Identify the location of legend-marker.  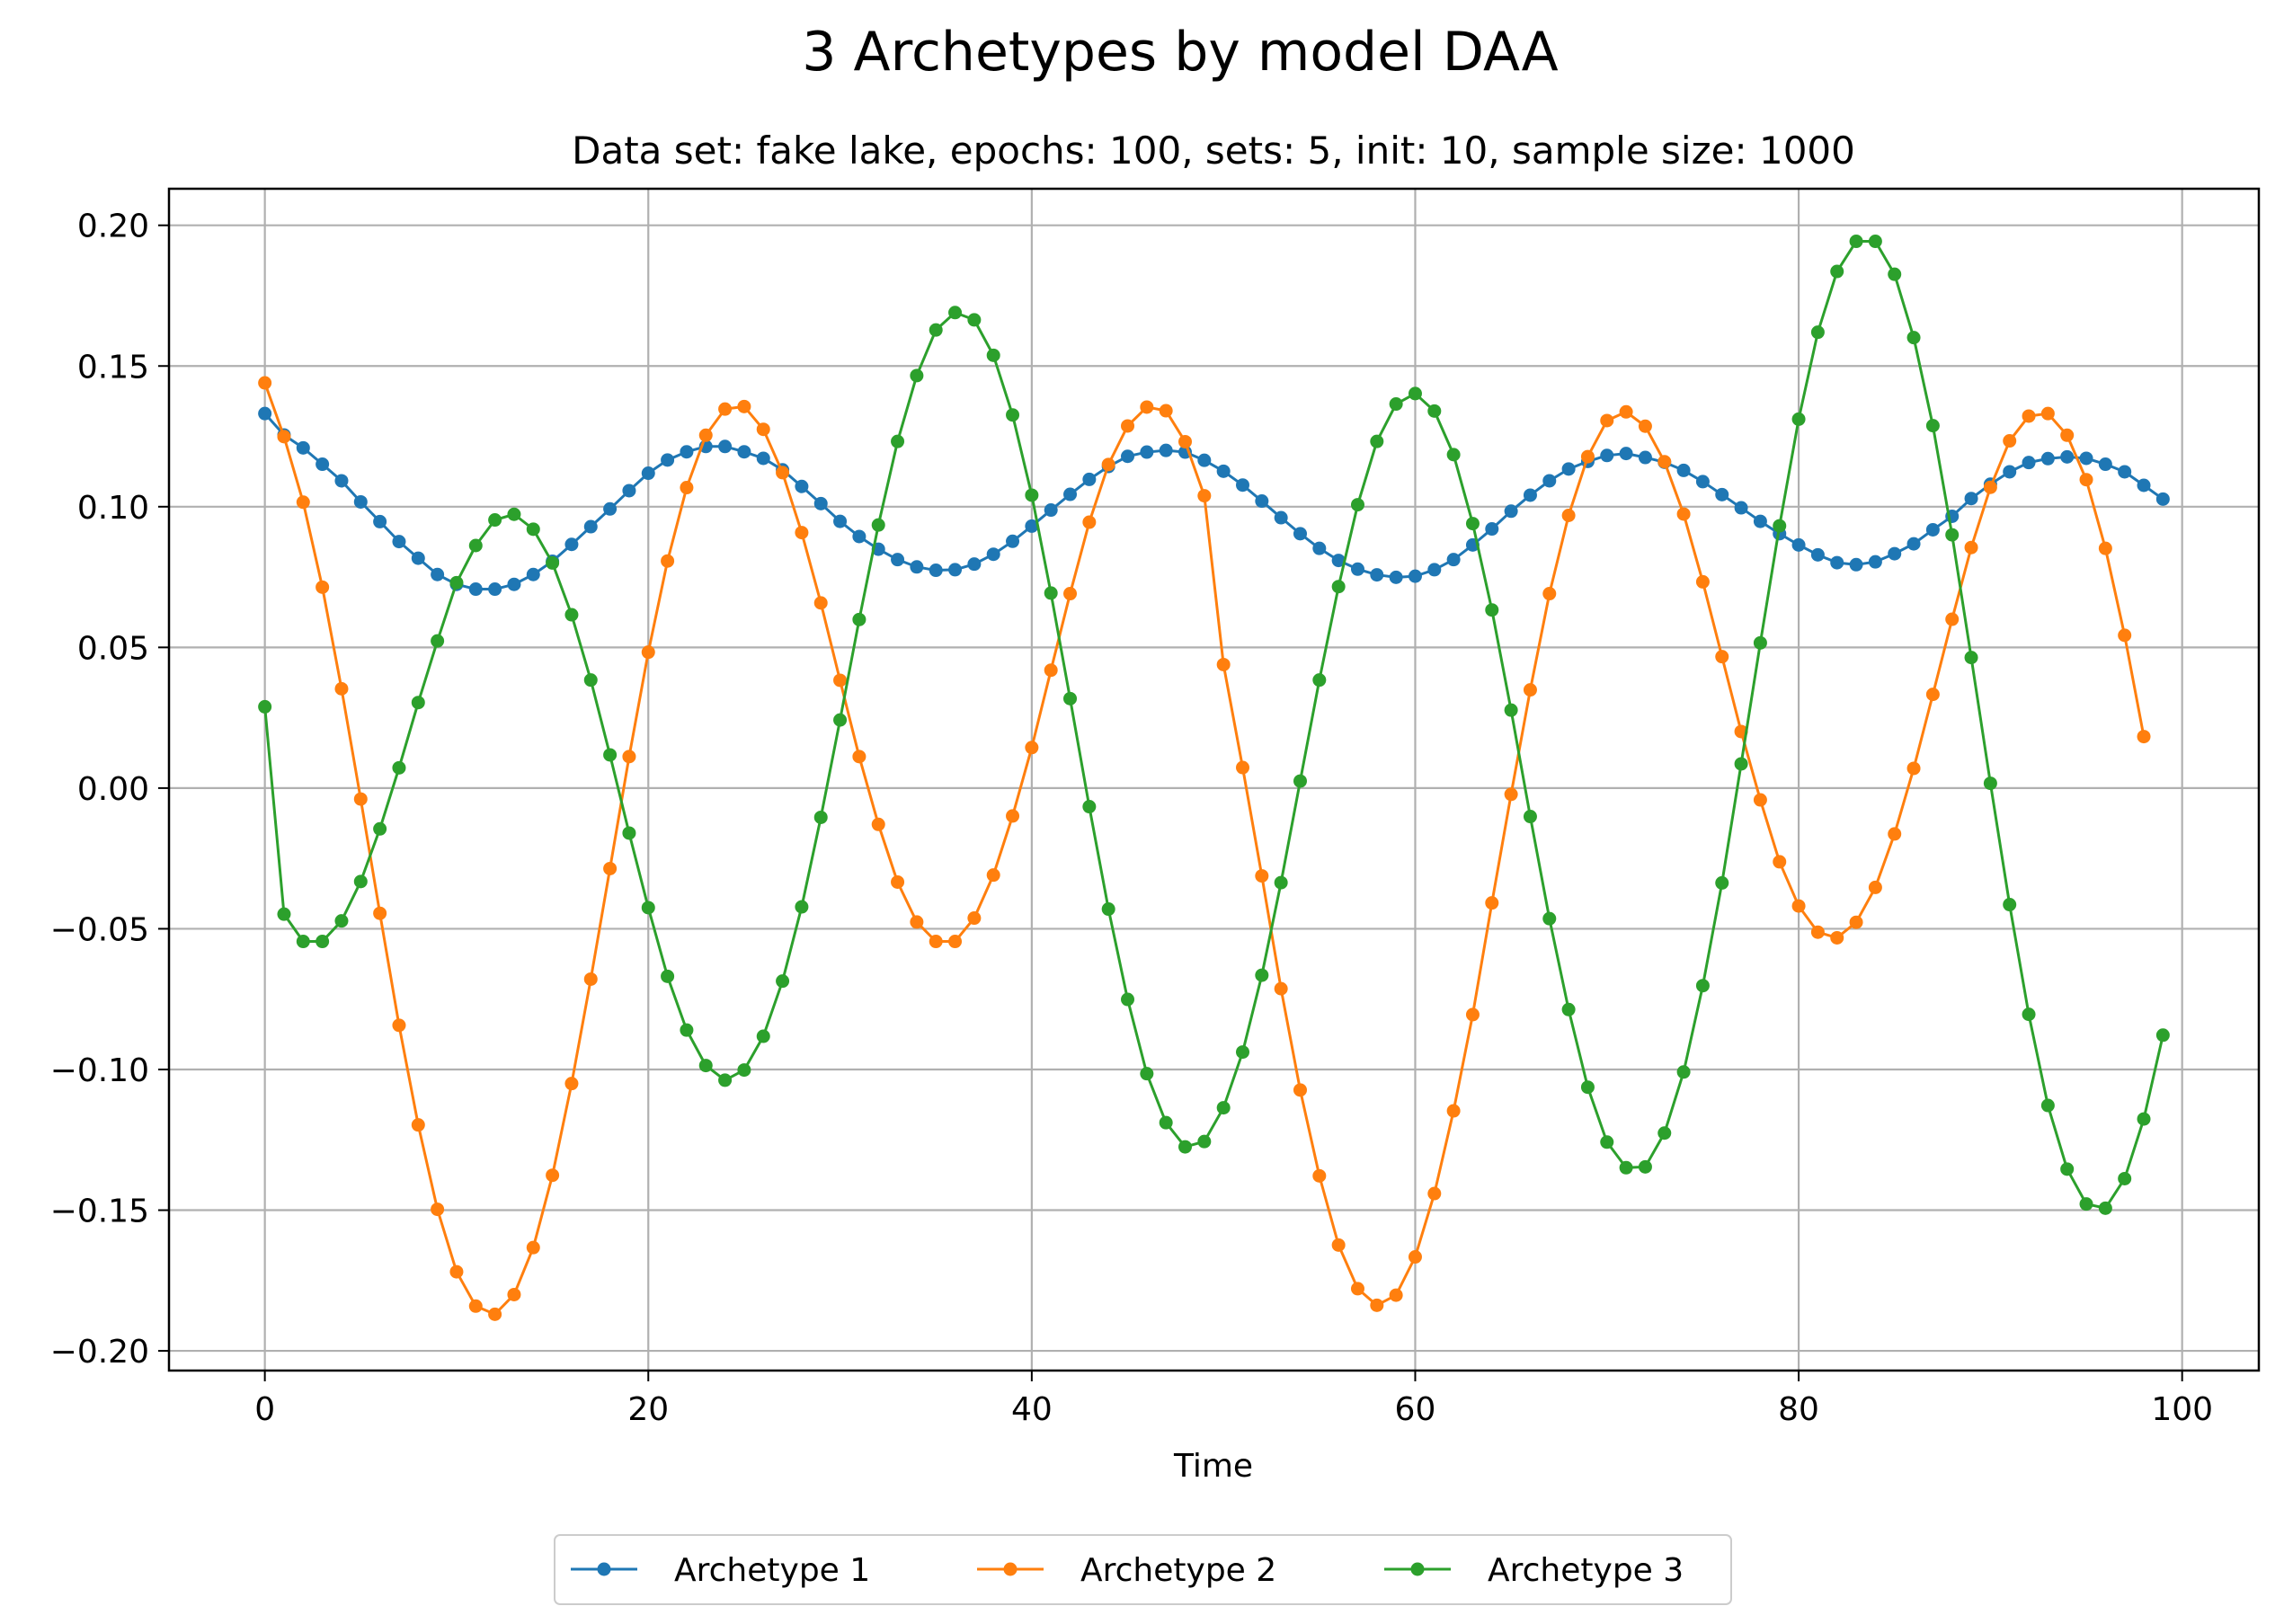
(1417, 1569).